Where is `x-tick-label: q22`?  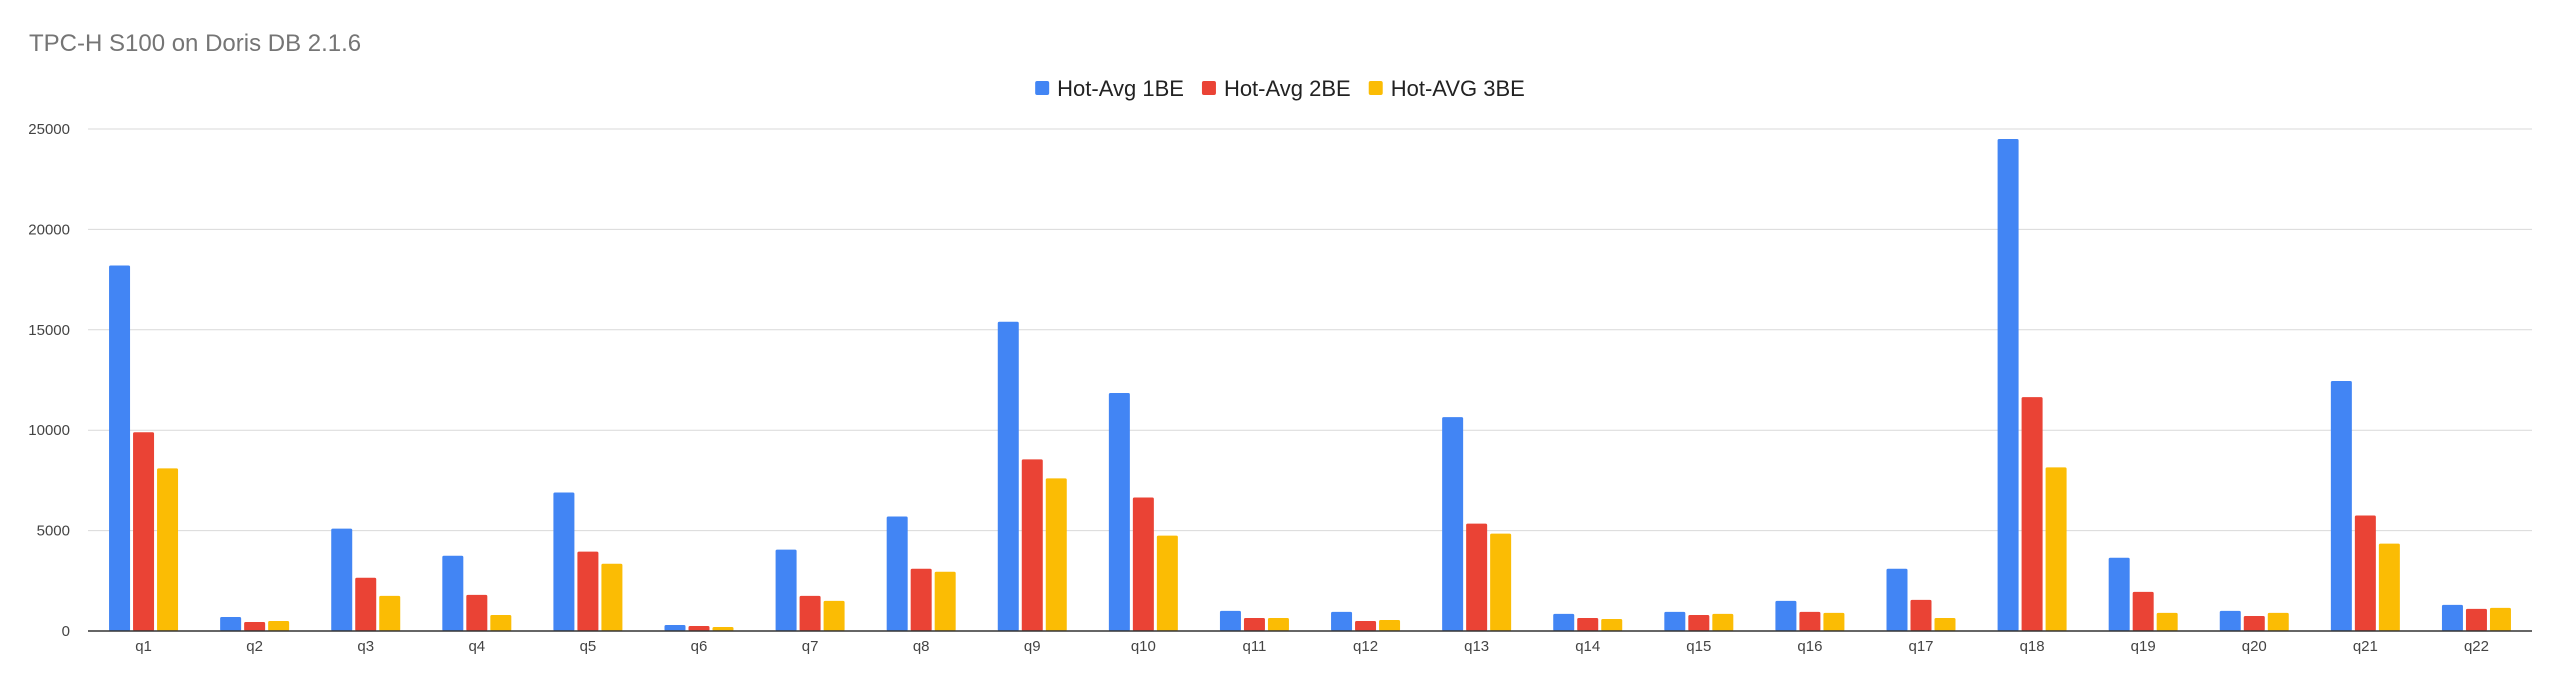 x-tick-label: q22 is located at coordinates (2476, 646).